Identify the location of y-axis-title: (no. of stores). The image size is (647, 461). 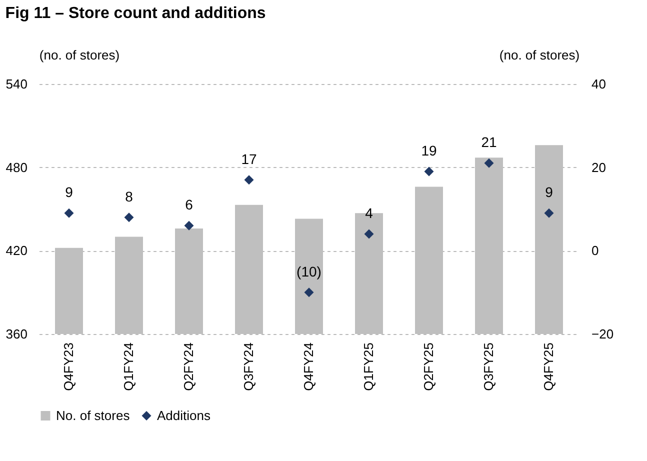
(79, 55).